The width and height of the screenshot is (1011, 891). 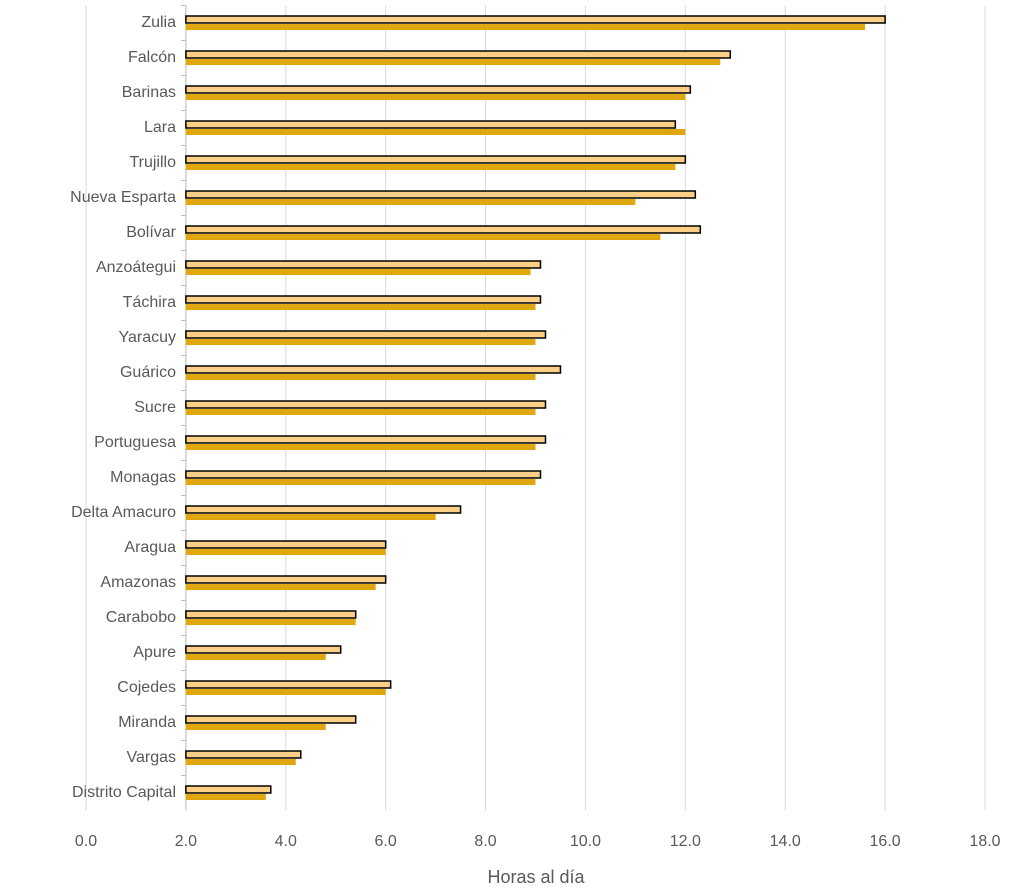 What do you see at coordinates (123, 512) in the screenshot?
I see `y-tick-label: Delta Amacuro` at bounding box center [123, 512].